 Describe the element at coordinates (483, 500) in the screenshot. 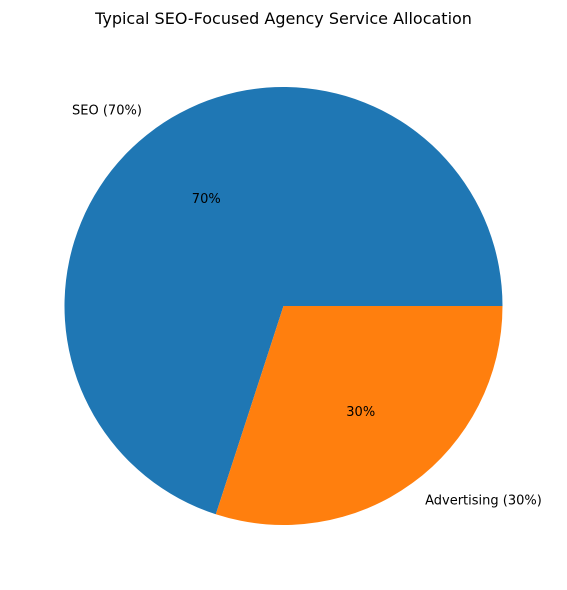

I see `slice-label-1: Advertising (30%)` at that location.